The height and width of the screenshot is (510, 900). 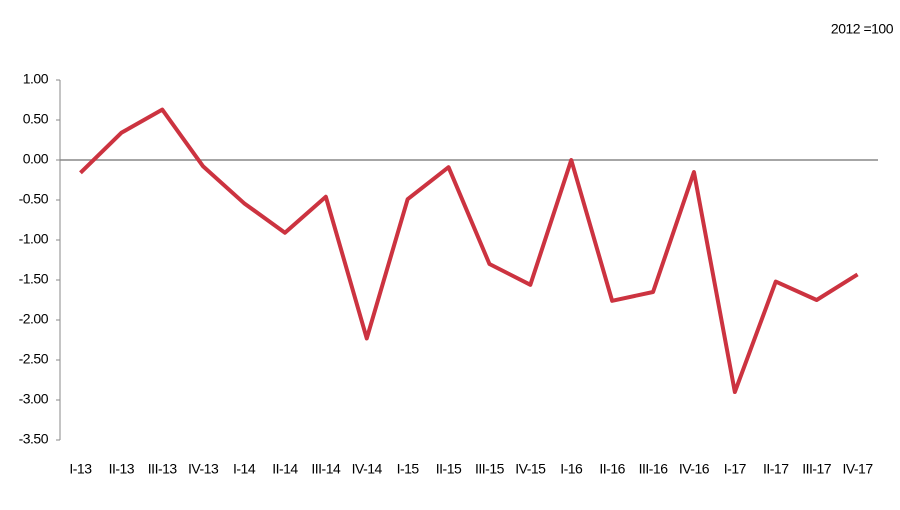 What do you see at coordinates (694, 469) in the screenshot?
I see `x-tick-label: IV-16` at bounding box center [694, 469].